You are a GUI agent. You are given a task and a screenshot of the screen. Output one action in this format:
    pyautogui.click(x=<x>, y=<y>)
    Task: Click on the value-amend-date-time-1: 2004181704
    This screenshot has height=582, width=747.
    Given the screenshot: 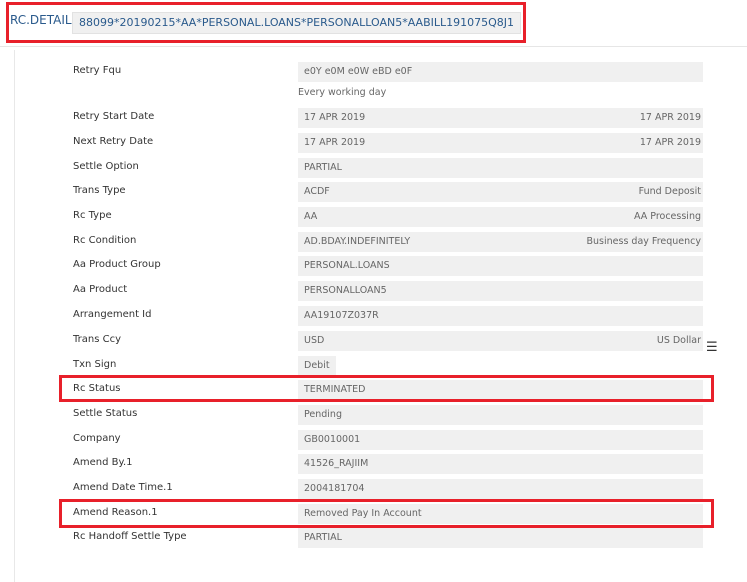 What is the action you would take?
    pyautogui.click(x=500, y=489)
    